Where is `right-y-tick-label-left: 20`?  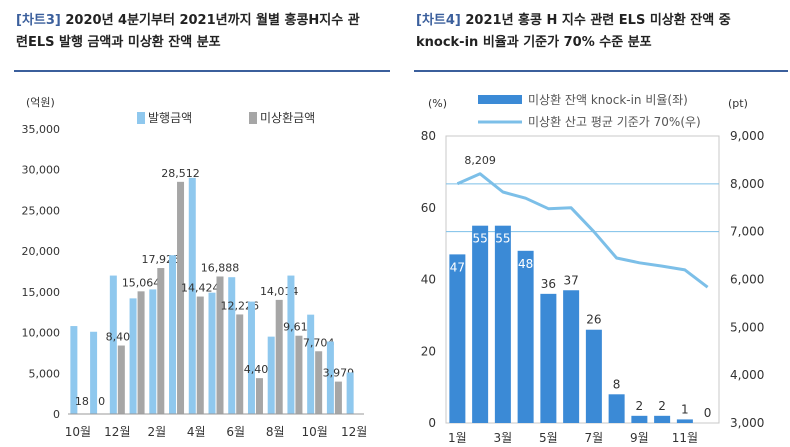
right-y-tick-label-left: 20 is located at coordinates (428, 351).